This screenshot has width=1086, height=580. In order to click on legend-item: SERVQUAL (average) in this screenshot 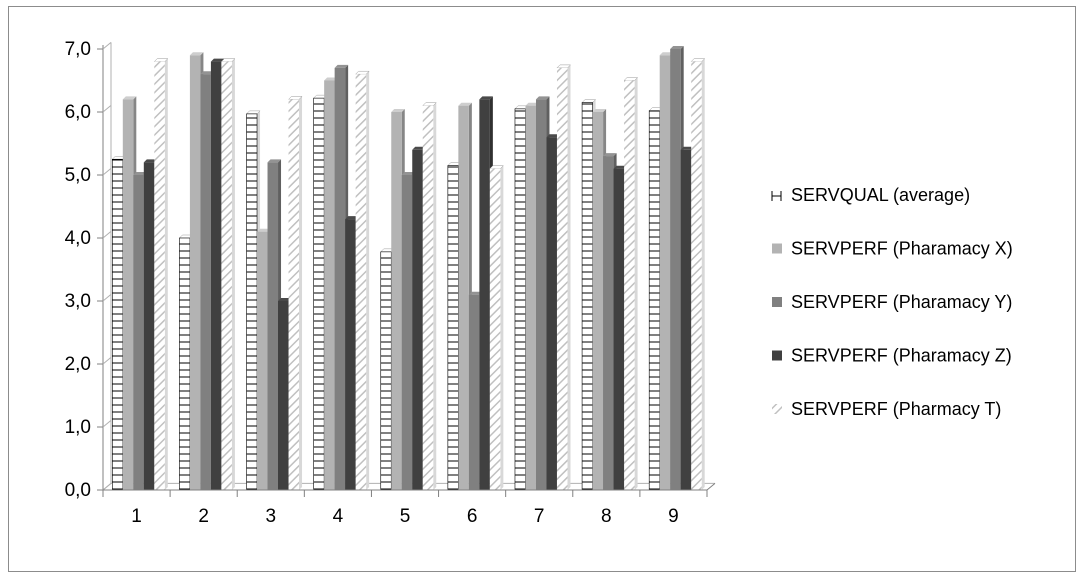, I will do `click(870, 195)`.